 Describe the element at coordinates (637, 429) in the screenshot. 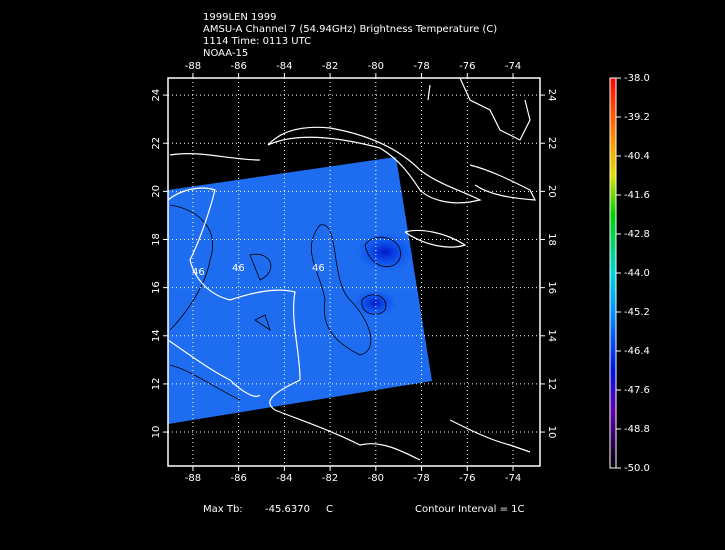

I see `colorbar-tick-label: -48.8` at that location.